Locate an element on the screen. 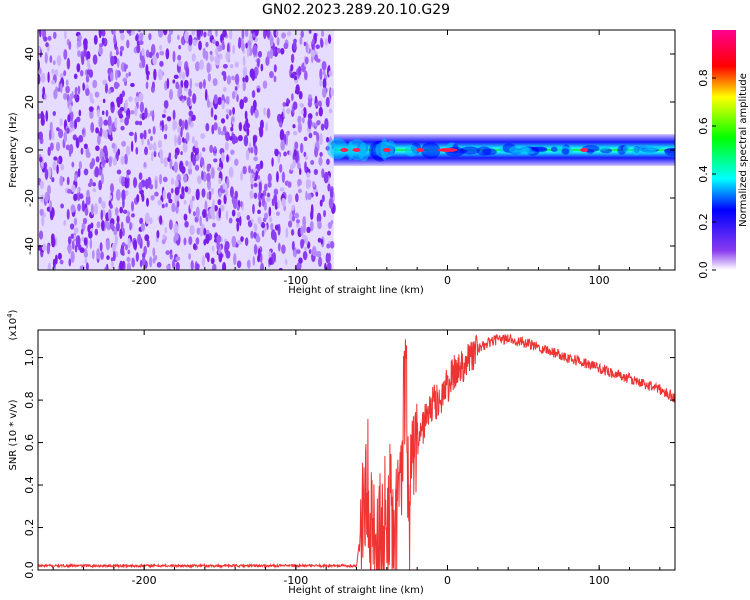 This screenshot has width=750, height=600. band-fluctuation is located at coordinates (484, 151).